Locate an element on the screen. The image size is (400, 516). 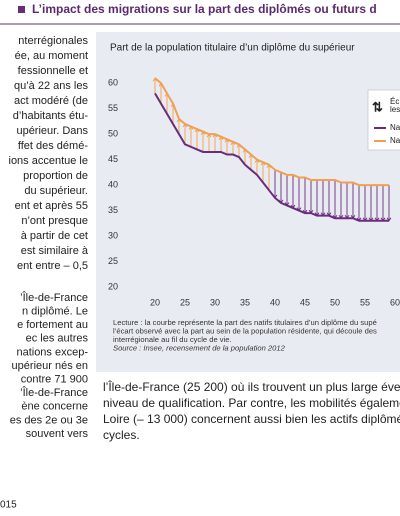
body-line: ent entre – 0,5 is located at coordinates (52, 266).